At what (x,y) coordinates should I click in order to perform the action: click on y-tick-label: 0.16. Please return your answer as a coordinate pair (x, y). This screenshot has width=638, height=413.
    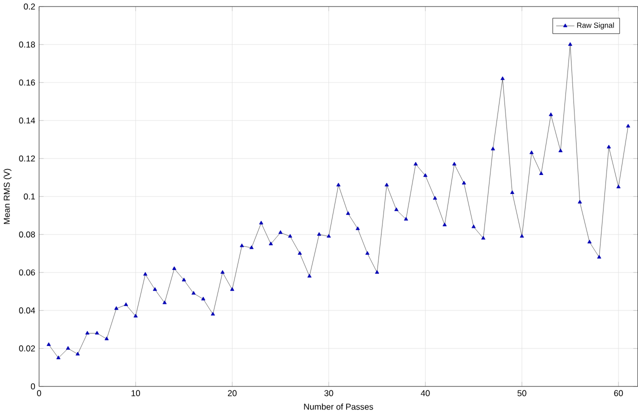
    Looking at the image, I should click on (27, 82).